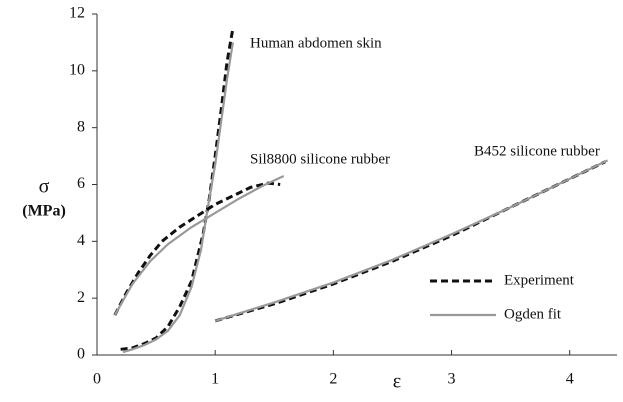 The image size is (623, 402). I want to click on annotation: B452 silicone rubber, so click(537, 151).